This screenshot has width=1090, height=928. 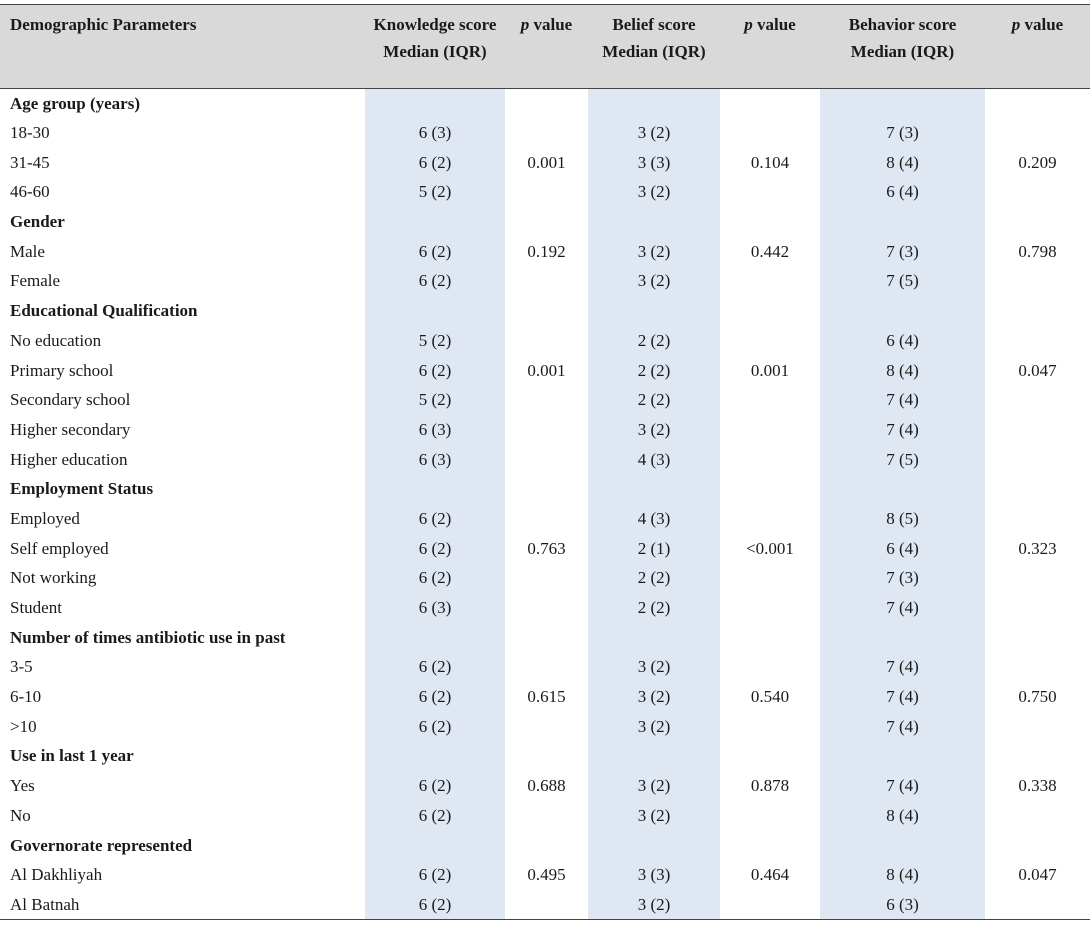 What do you see at coordinates (545, 756) in the screenshot?
I see `group-row: Use in last 1 year` at bounding box center [545, 756].